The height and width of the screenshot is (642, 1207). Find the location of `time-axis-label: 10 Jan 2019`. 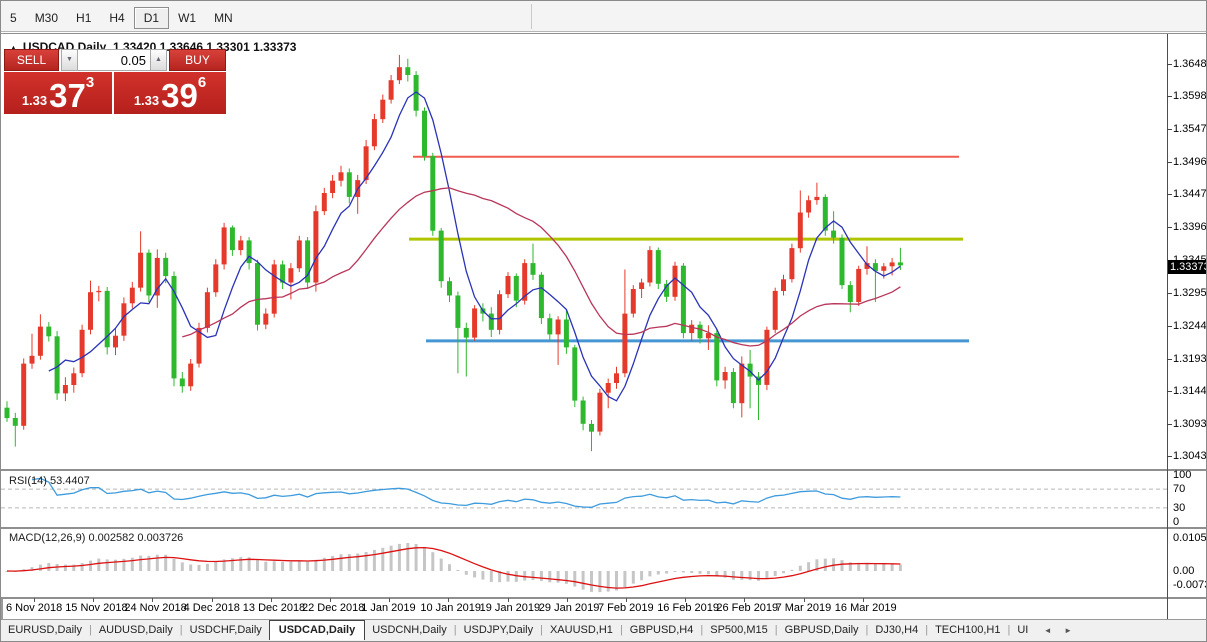

time-axis-label: 10 Jan 2019 is located at coordinates (450, 608).